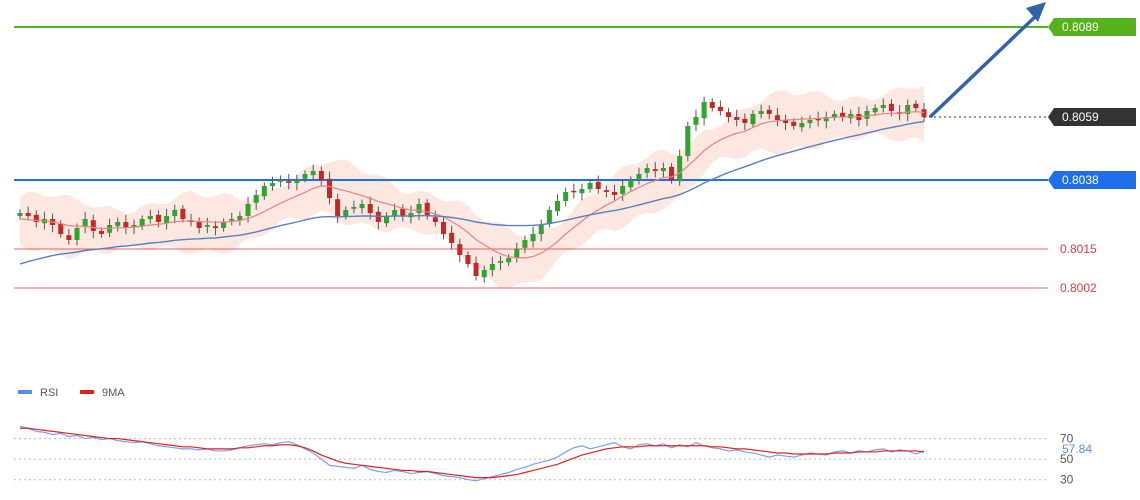  Describe the element at coordinates (1092, 156) in the screenshot. I see `price-level-labels: 0.8089 0.8059 0.8038 0.8015 0.8002` at that location.